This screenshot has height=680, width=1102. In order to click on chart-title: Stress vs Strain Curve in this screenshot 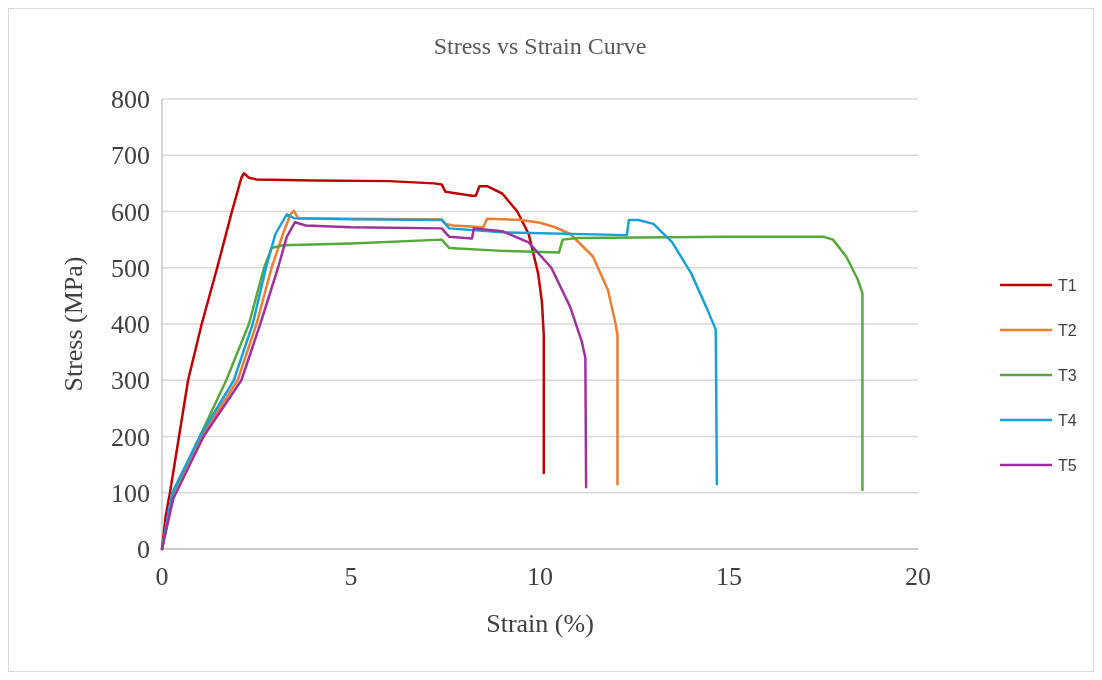, I will do `click(540, 46)`.